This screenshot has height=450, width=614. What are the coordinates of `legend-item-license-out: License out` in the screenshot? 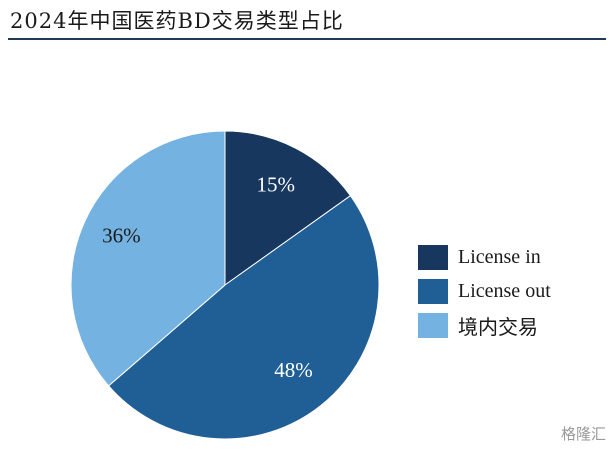 It's located at (484, 291).